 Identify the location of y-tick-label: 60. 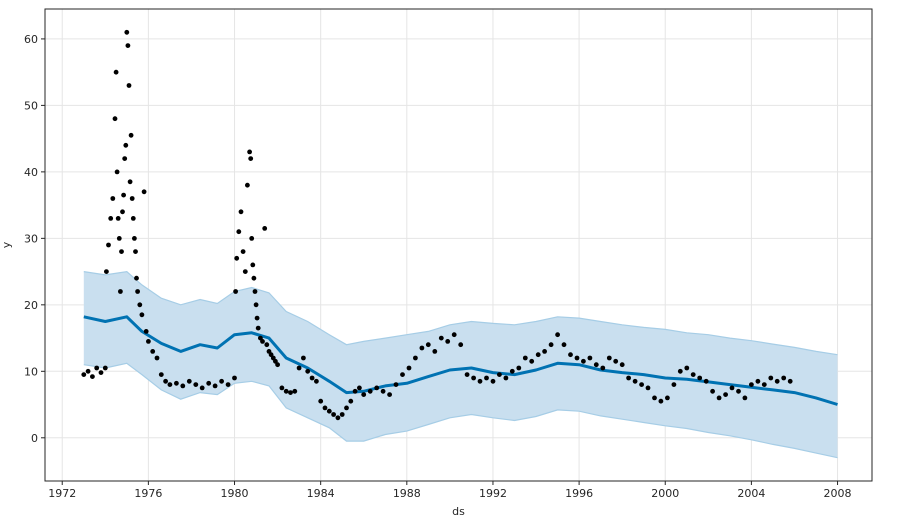
(31, 39).